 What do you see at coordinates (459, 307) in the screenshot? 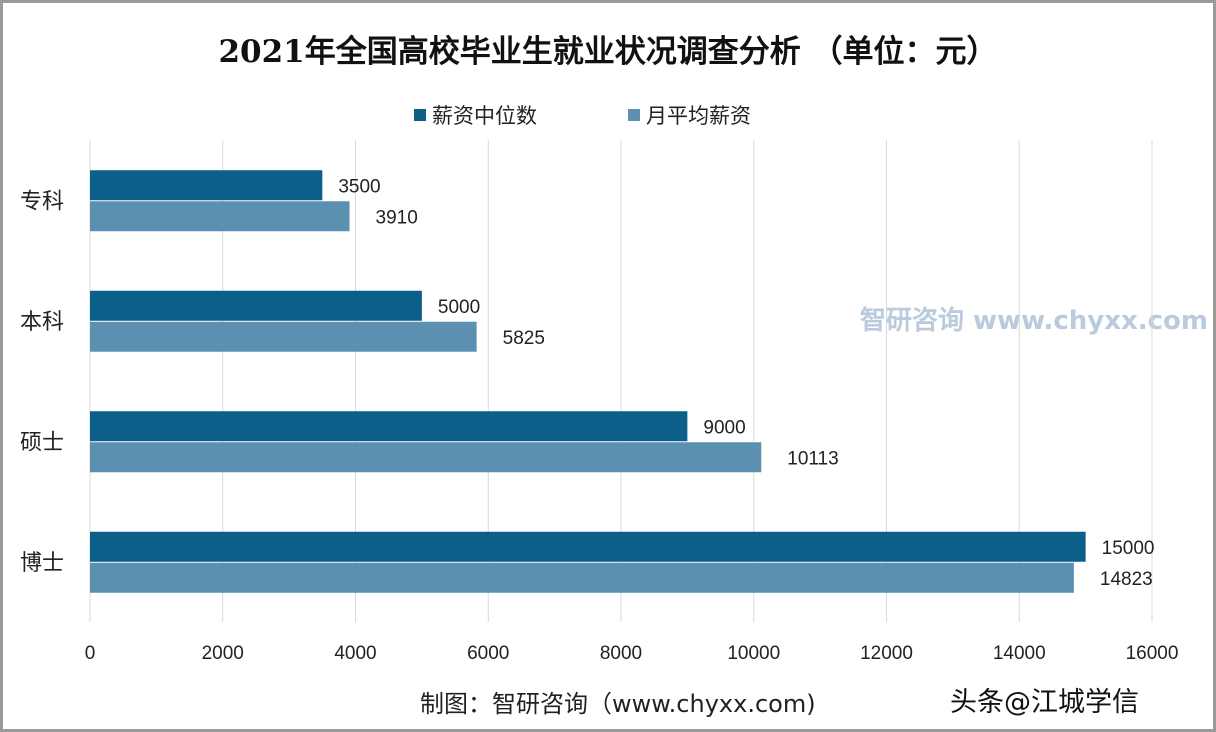
I see `data-label: 5000` at bounding box center [459, 307].